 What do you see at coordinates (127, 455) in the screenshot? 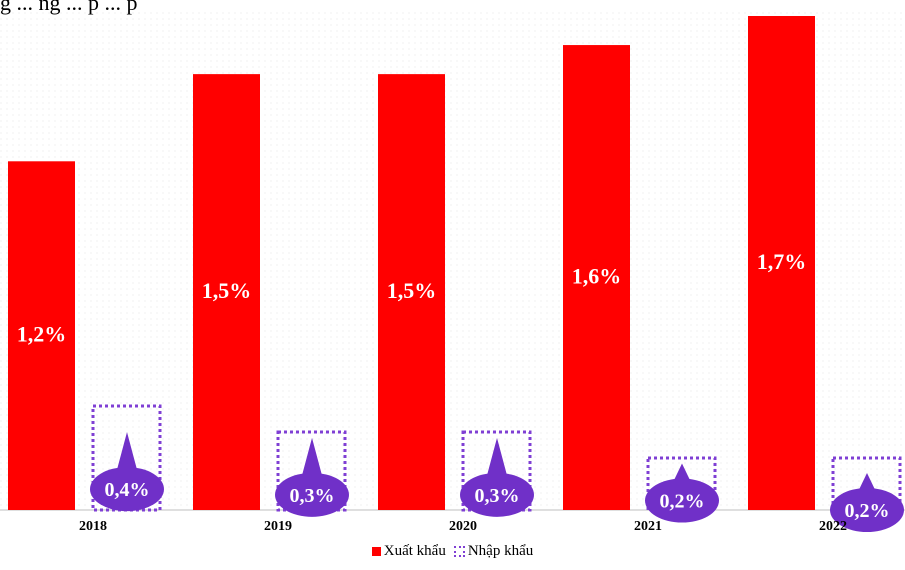
I see `import-callout-spike-2018` at bounding box center [127, 455].